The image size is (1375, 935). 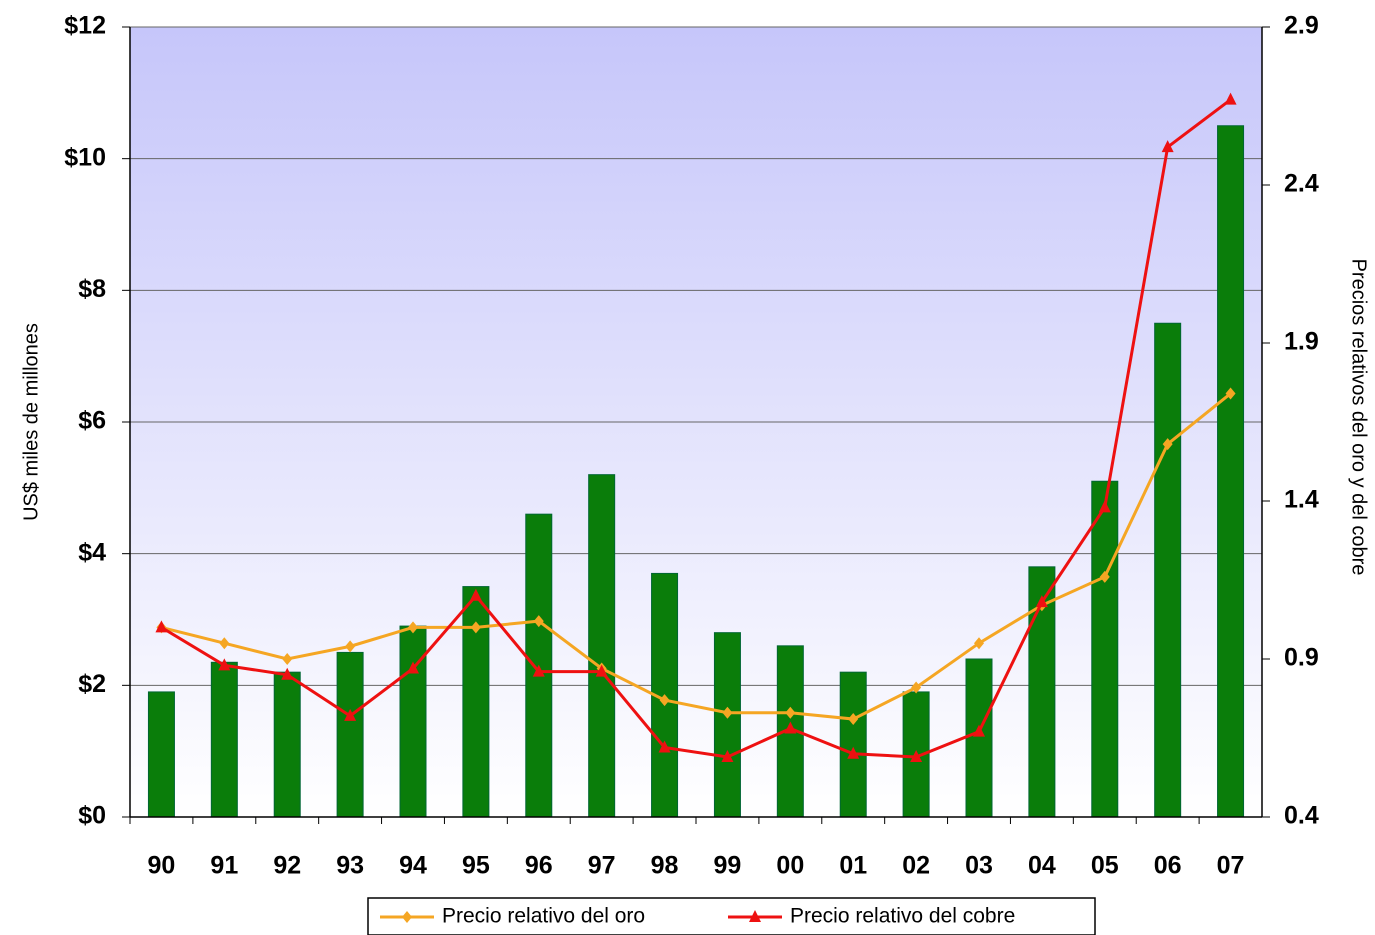 What do you see at coordinates (539, 866) in the screenshot?
I see `x-tick-label: 96` at bounding box center [539, 866].